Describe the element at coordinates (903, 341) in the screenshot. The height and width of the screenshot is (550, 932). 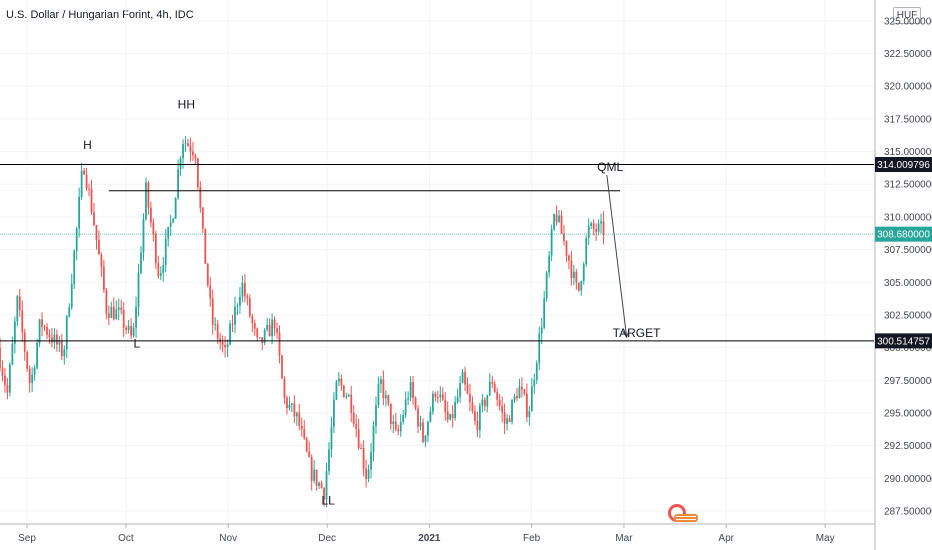
I see `level-label-bg` at that location.